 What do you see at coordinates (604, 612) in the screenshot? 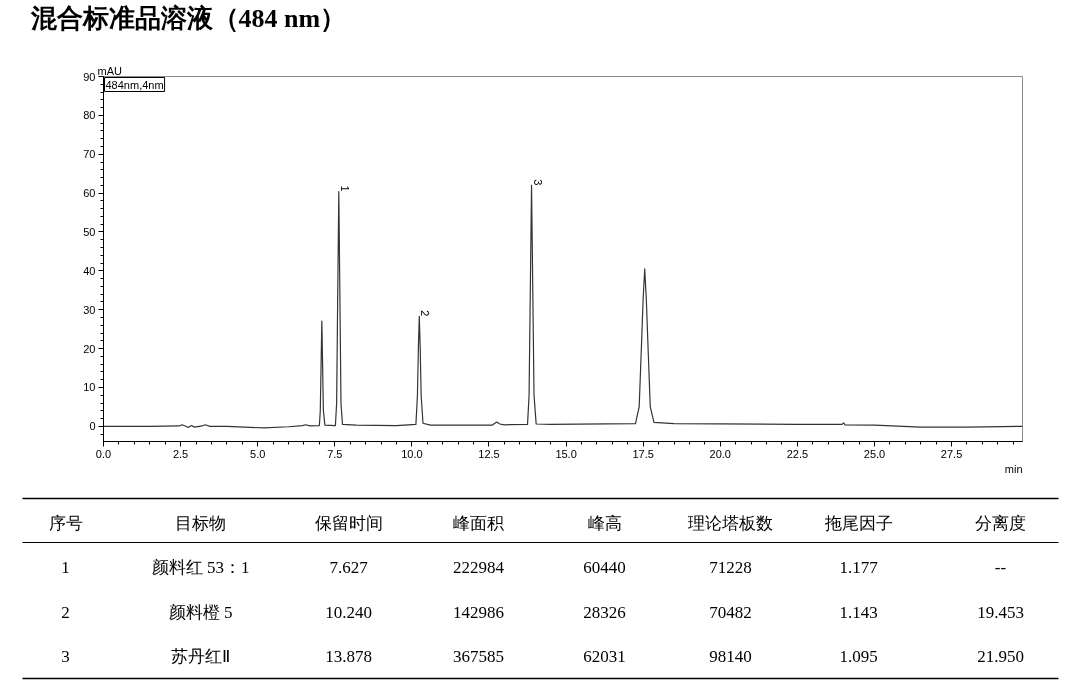
I see `text: 28326` at bounding box center [604, 612].